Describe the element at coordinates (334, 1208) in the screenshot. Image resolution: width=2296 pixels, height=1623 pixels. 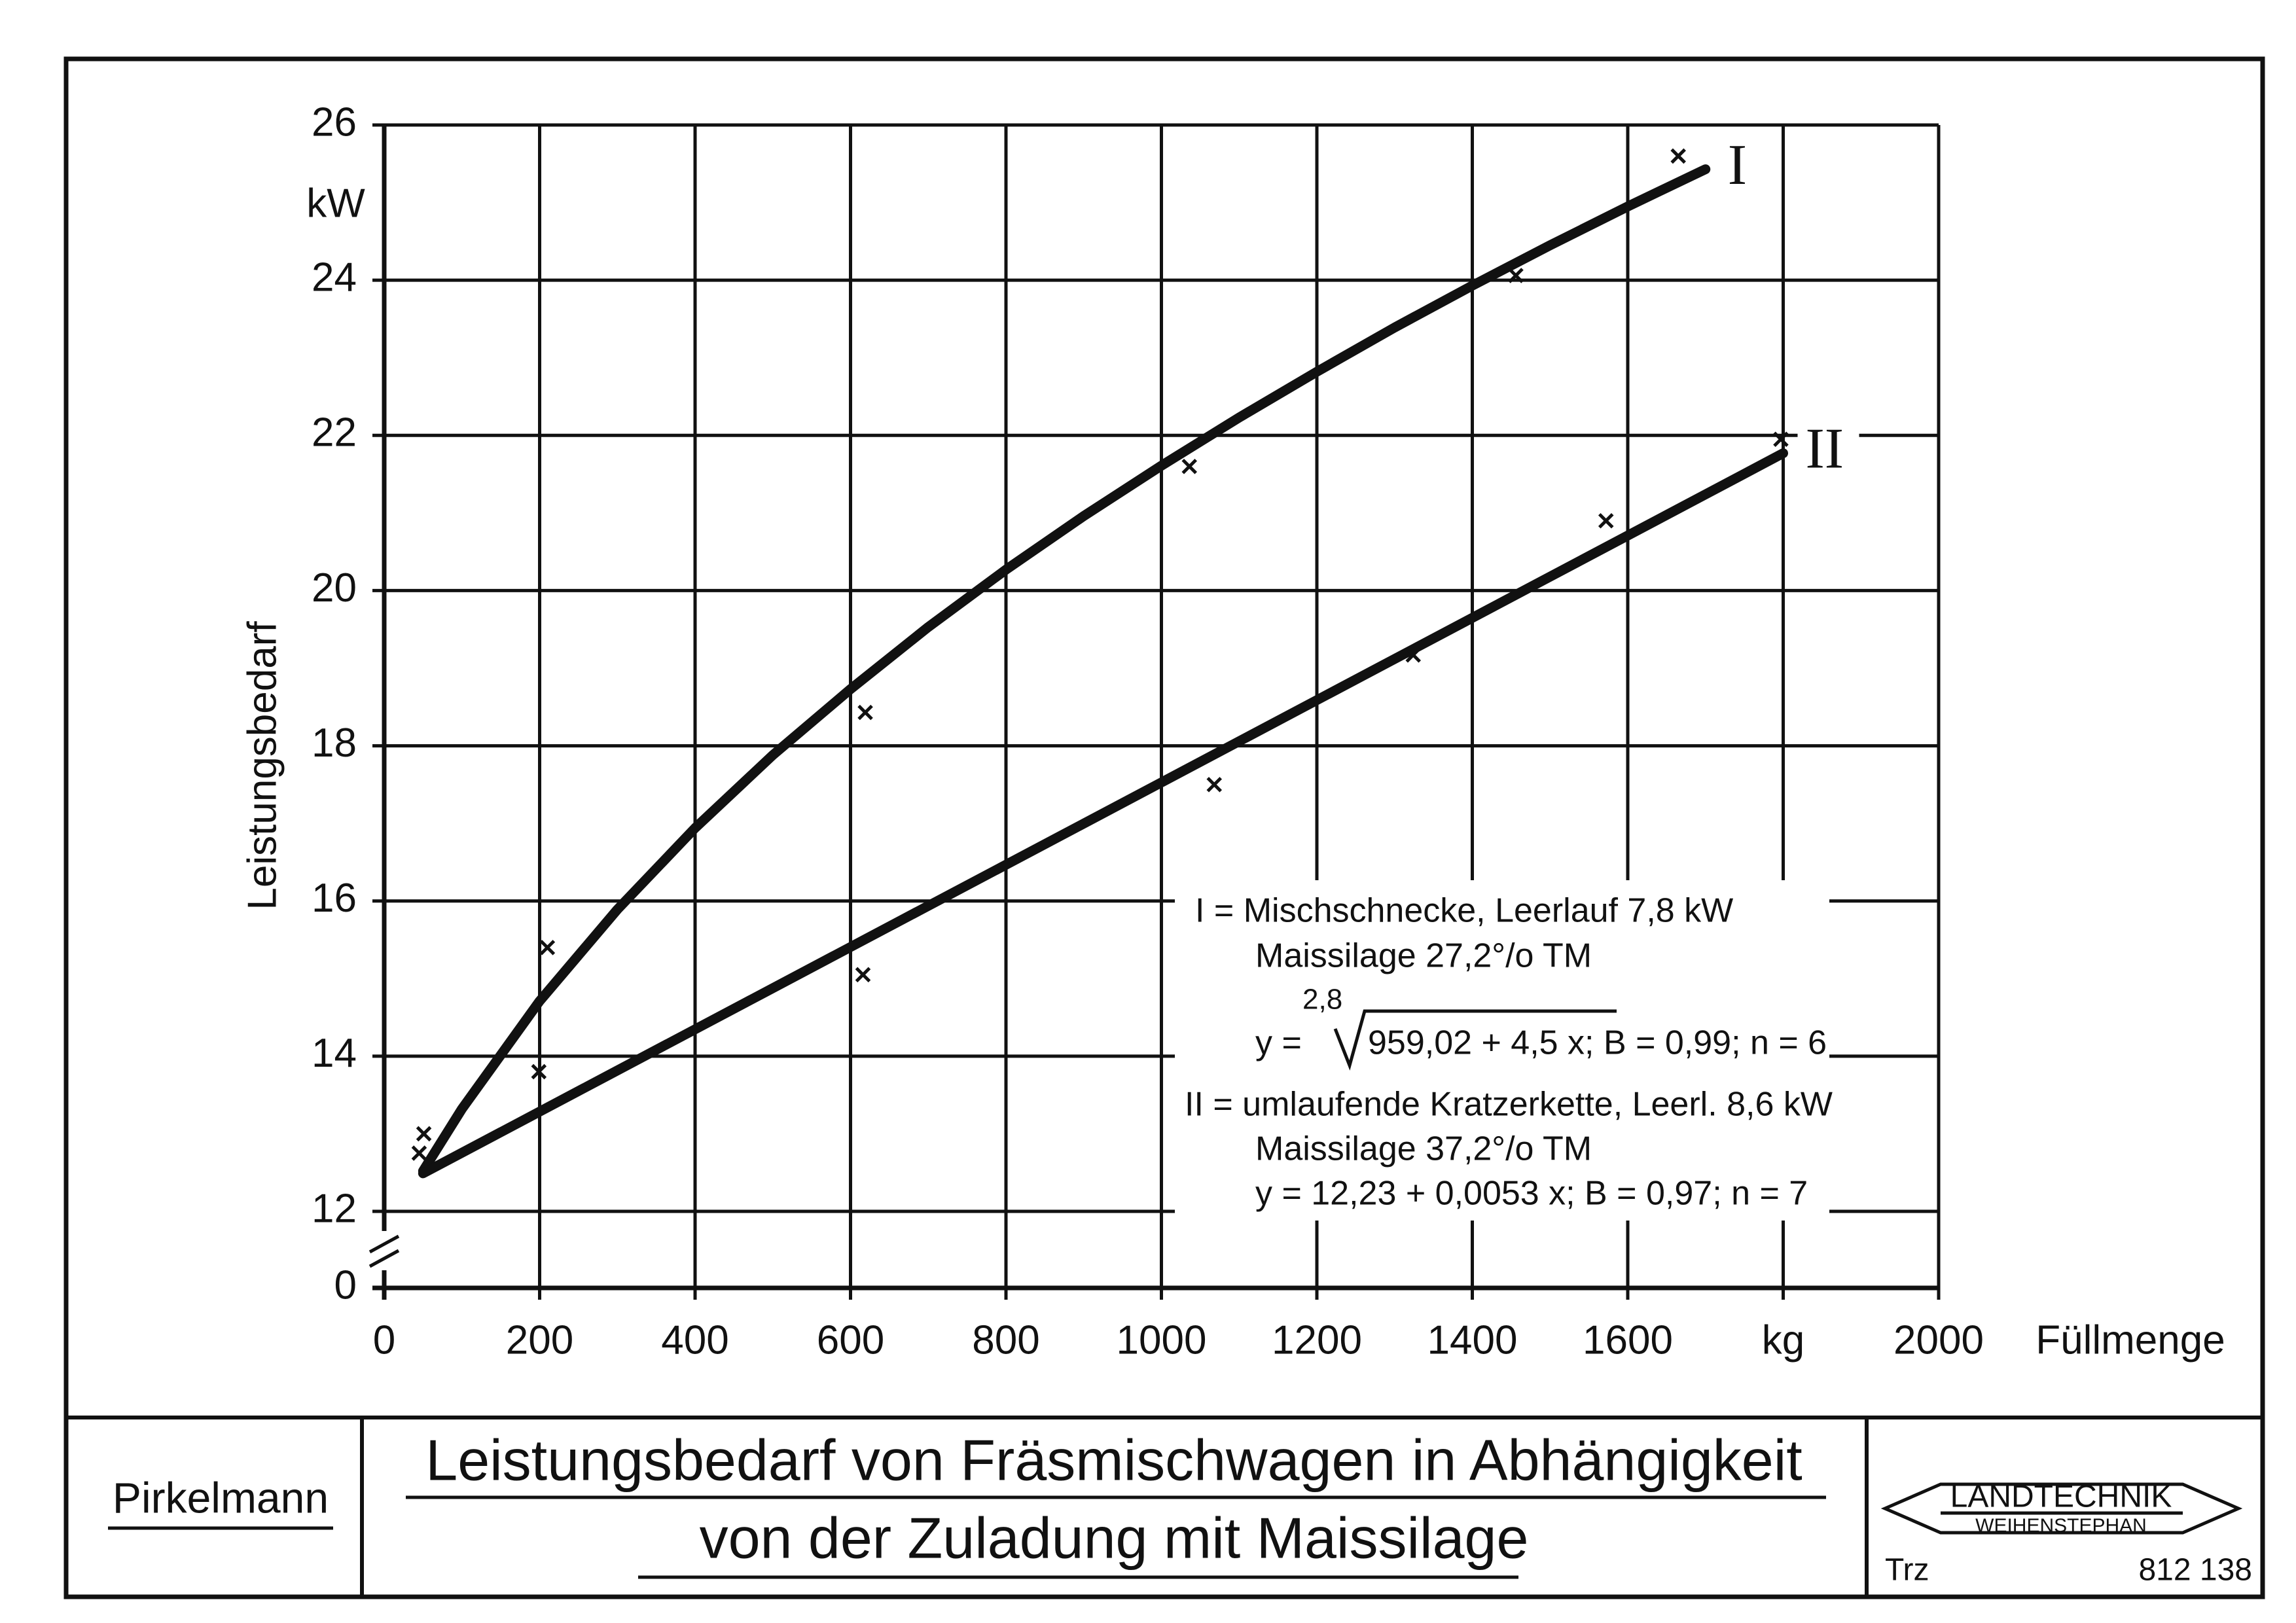
I see `y-tick-label: 12` at that location.